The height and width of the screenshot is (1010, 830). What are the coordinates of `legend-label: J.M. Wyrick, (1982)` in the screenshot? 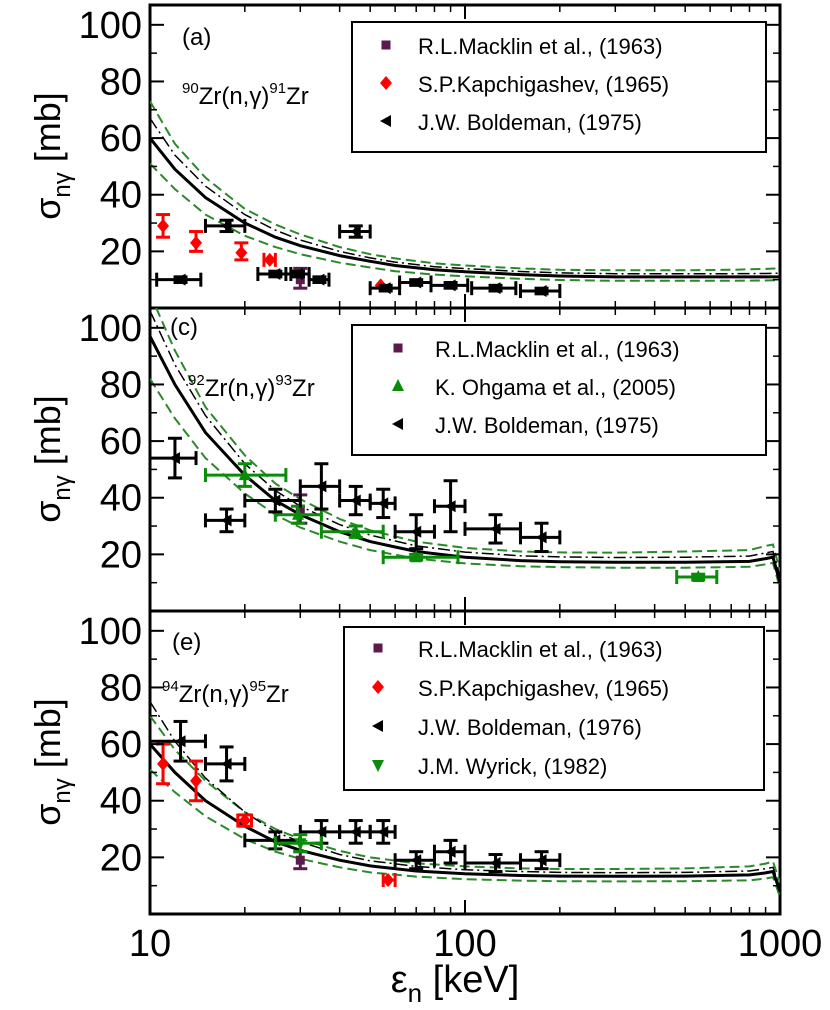 It's located at (512, 766).